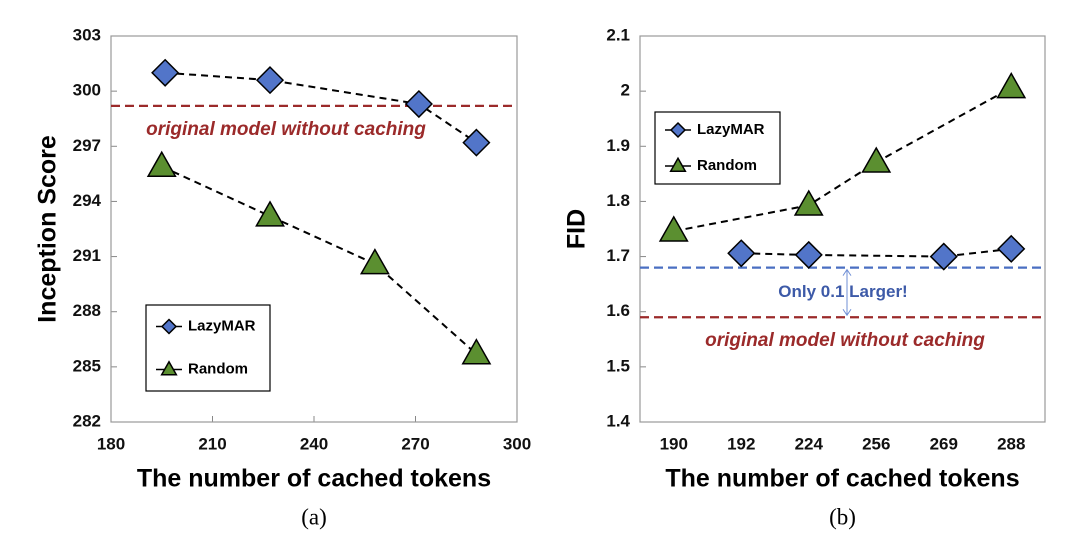  Describe the element at coordinates (625, 90) in the screenshot. I see `y-tick-label: 2` at that location.